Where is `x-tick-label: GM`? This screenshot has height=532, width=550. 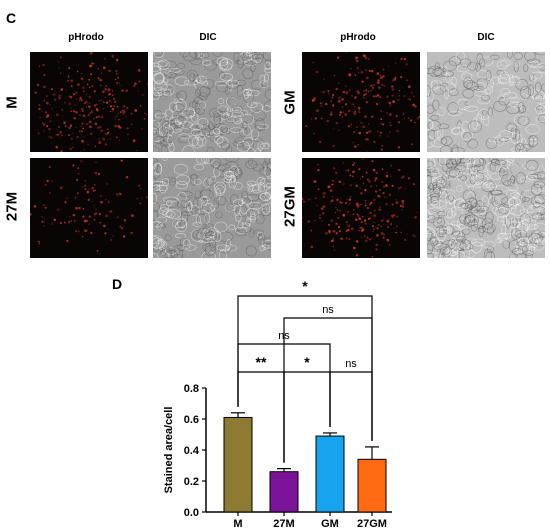
x-tick-label: GM is located at coordinates (330, 524).